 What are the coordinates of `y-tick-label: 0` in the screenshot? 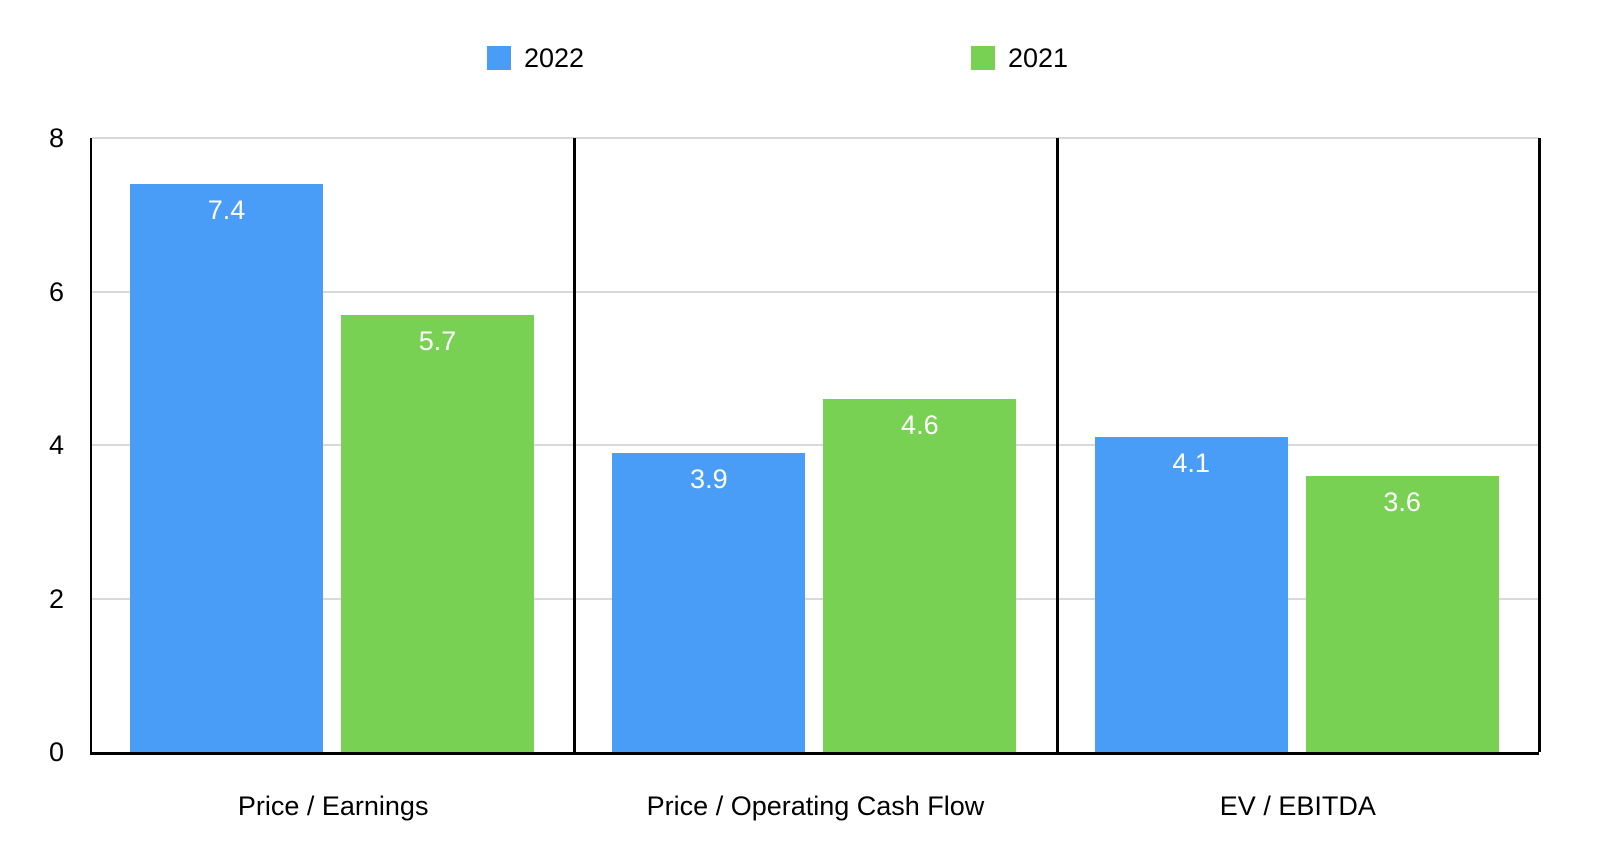 It's located at (56, 752).